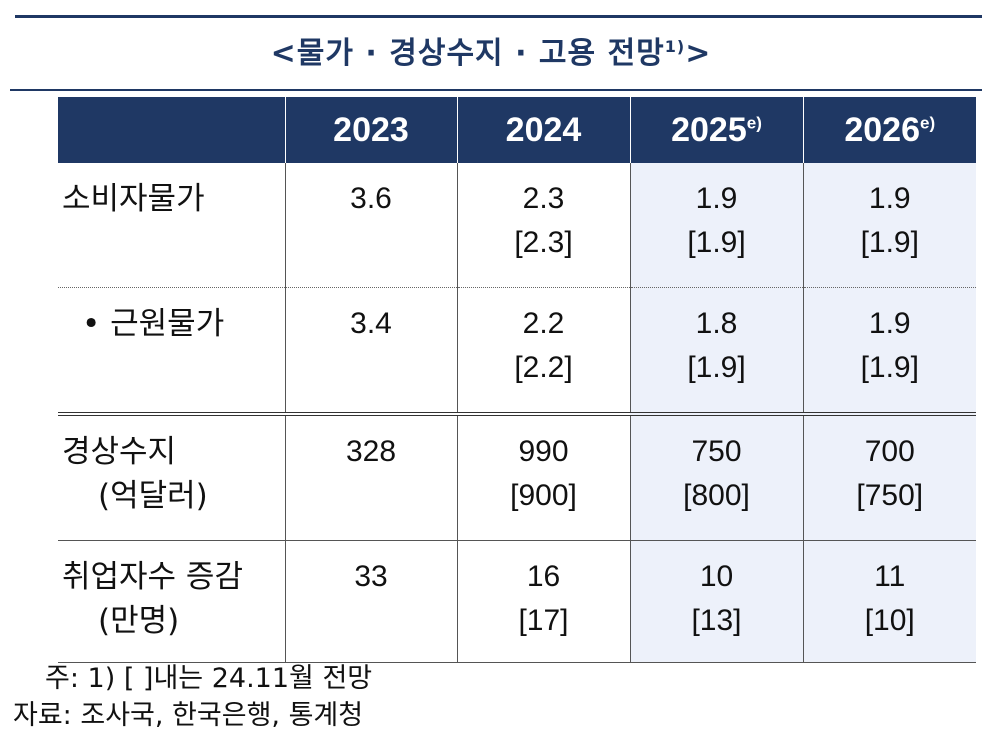  Describe the element at coordinates (370, 130) in the screenshot. I see `header-year-2023: 2023` at that location.